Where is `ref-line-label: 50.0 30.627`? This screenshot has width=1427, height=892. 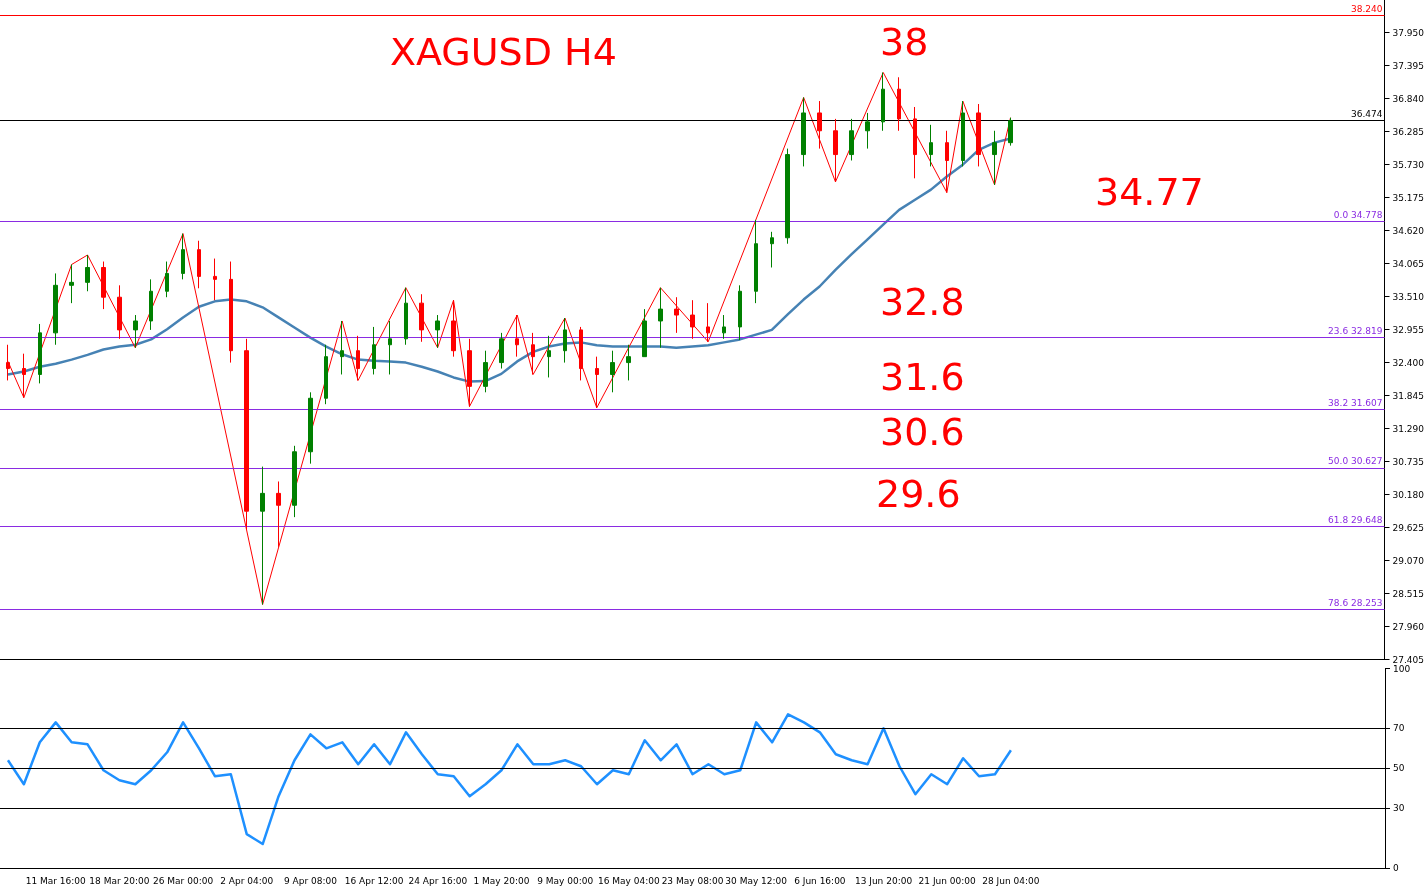 ref-line-label: 50.0 30.627 is located at coordinates (1355, 461).